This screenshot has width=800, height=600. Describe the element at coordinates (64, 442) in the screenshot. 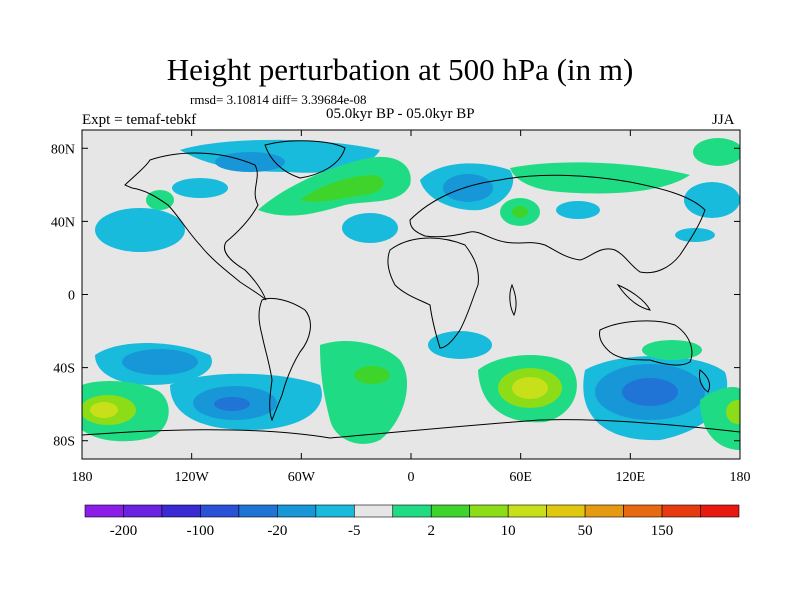

I see `y-tick-label: 80S` at that location.